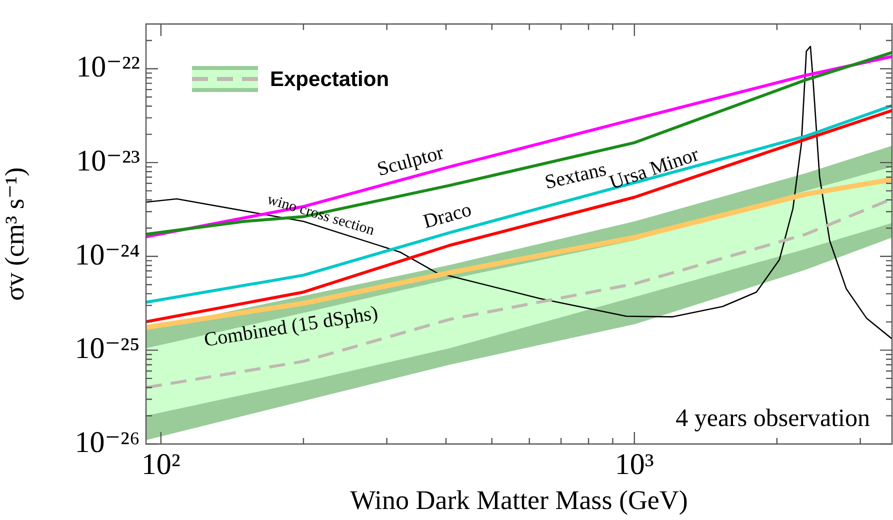 This screenshot has height=520, width=893. What do you see at coordinates (575, 176) in the screenshot?
I see `text: Sextans` at bounding box center [575, 176].